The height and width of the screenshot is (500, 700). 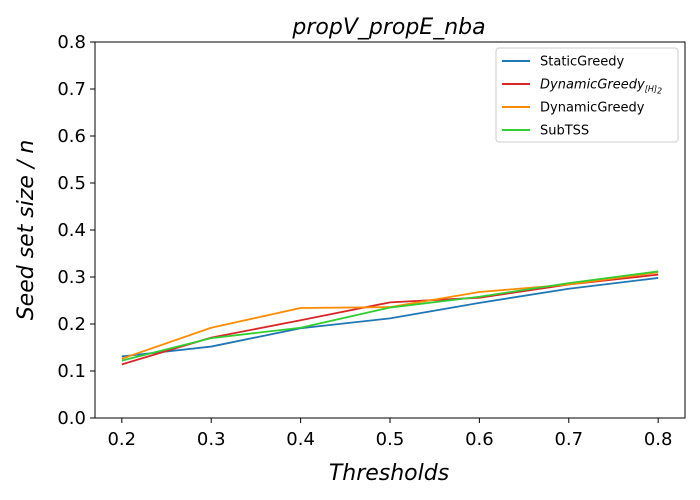 What do you see at coordinates (658, 439) in the screenshot?
I see `x-tick-label: 0.8` at bounding box center [658, 439].